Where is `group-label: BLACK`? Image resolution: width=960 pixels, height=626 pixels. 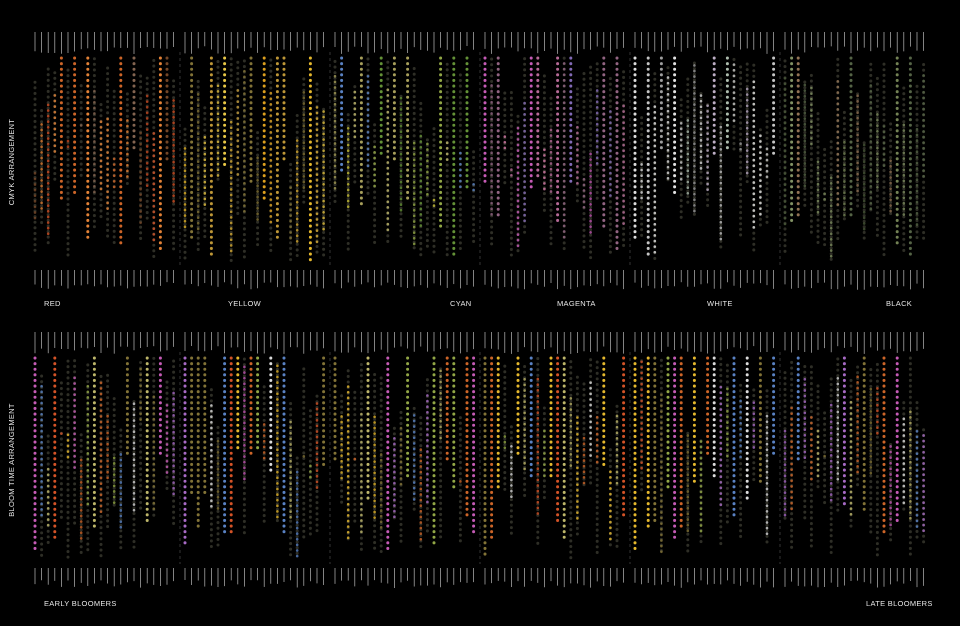
group-label: BLACK is located at coordinates (899, 303).